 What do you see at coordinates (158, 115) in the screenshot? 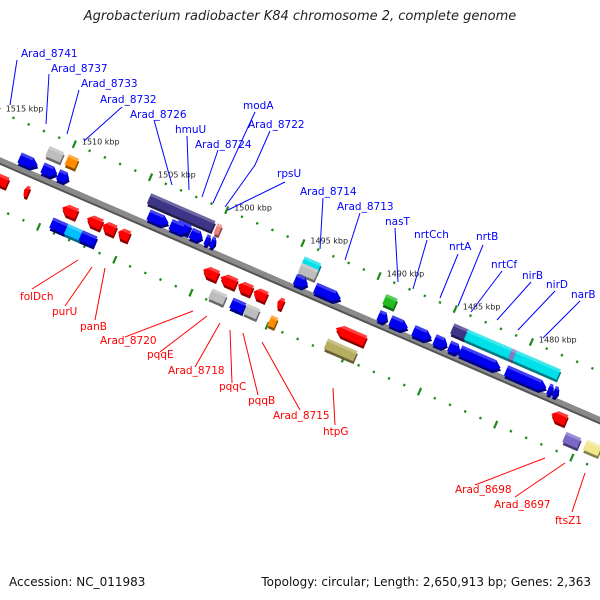
I see `gene-name: Arad_8726` at bounding box center [158, 115].